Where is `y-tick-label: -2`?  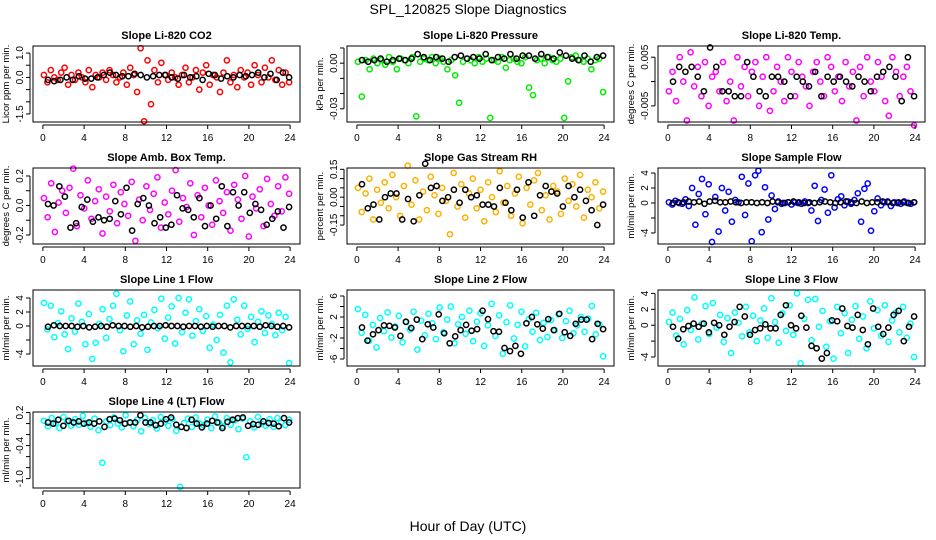
y-tick-label: -2 is located at coordinates (334, 337).